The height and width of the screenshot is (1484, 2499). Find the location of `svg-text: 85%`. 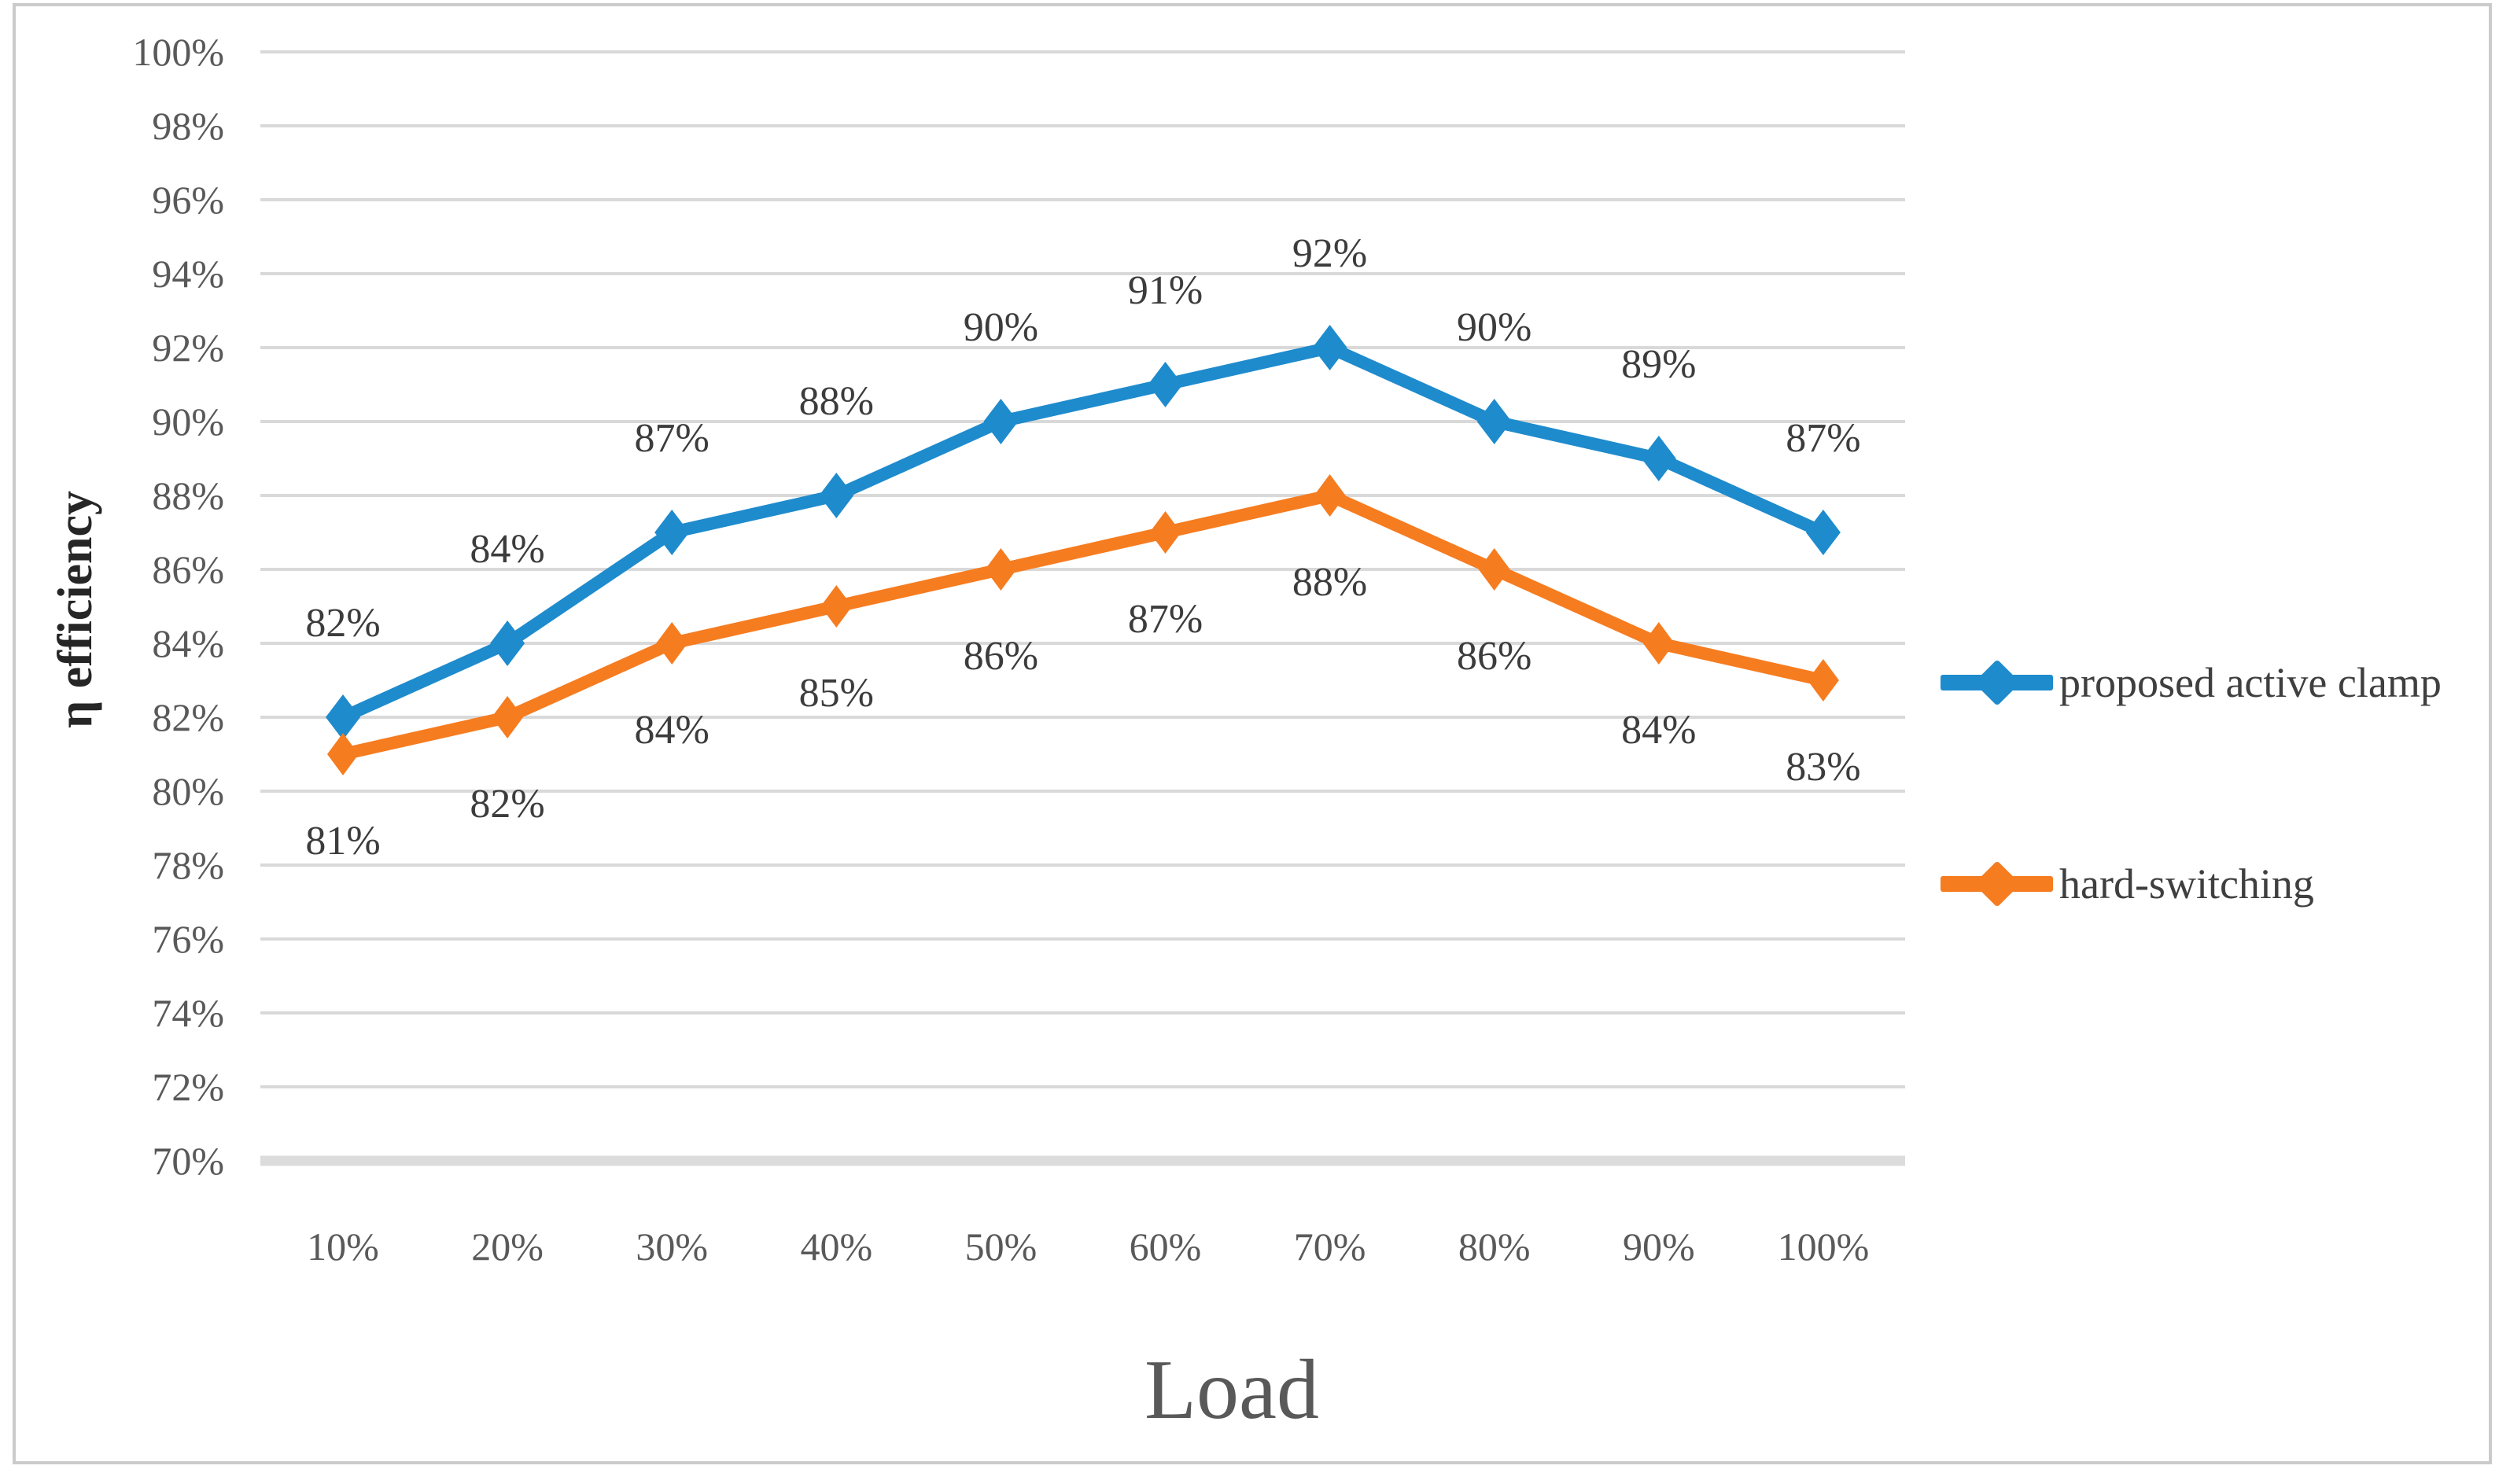

svg-text: 85% is located at coordinates (837, 693).